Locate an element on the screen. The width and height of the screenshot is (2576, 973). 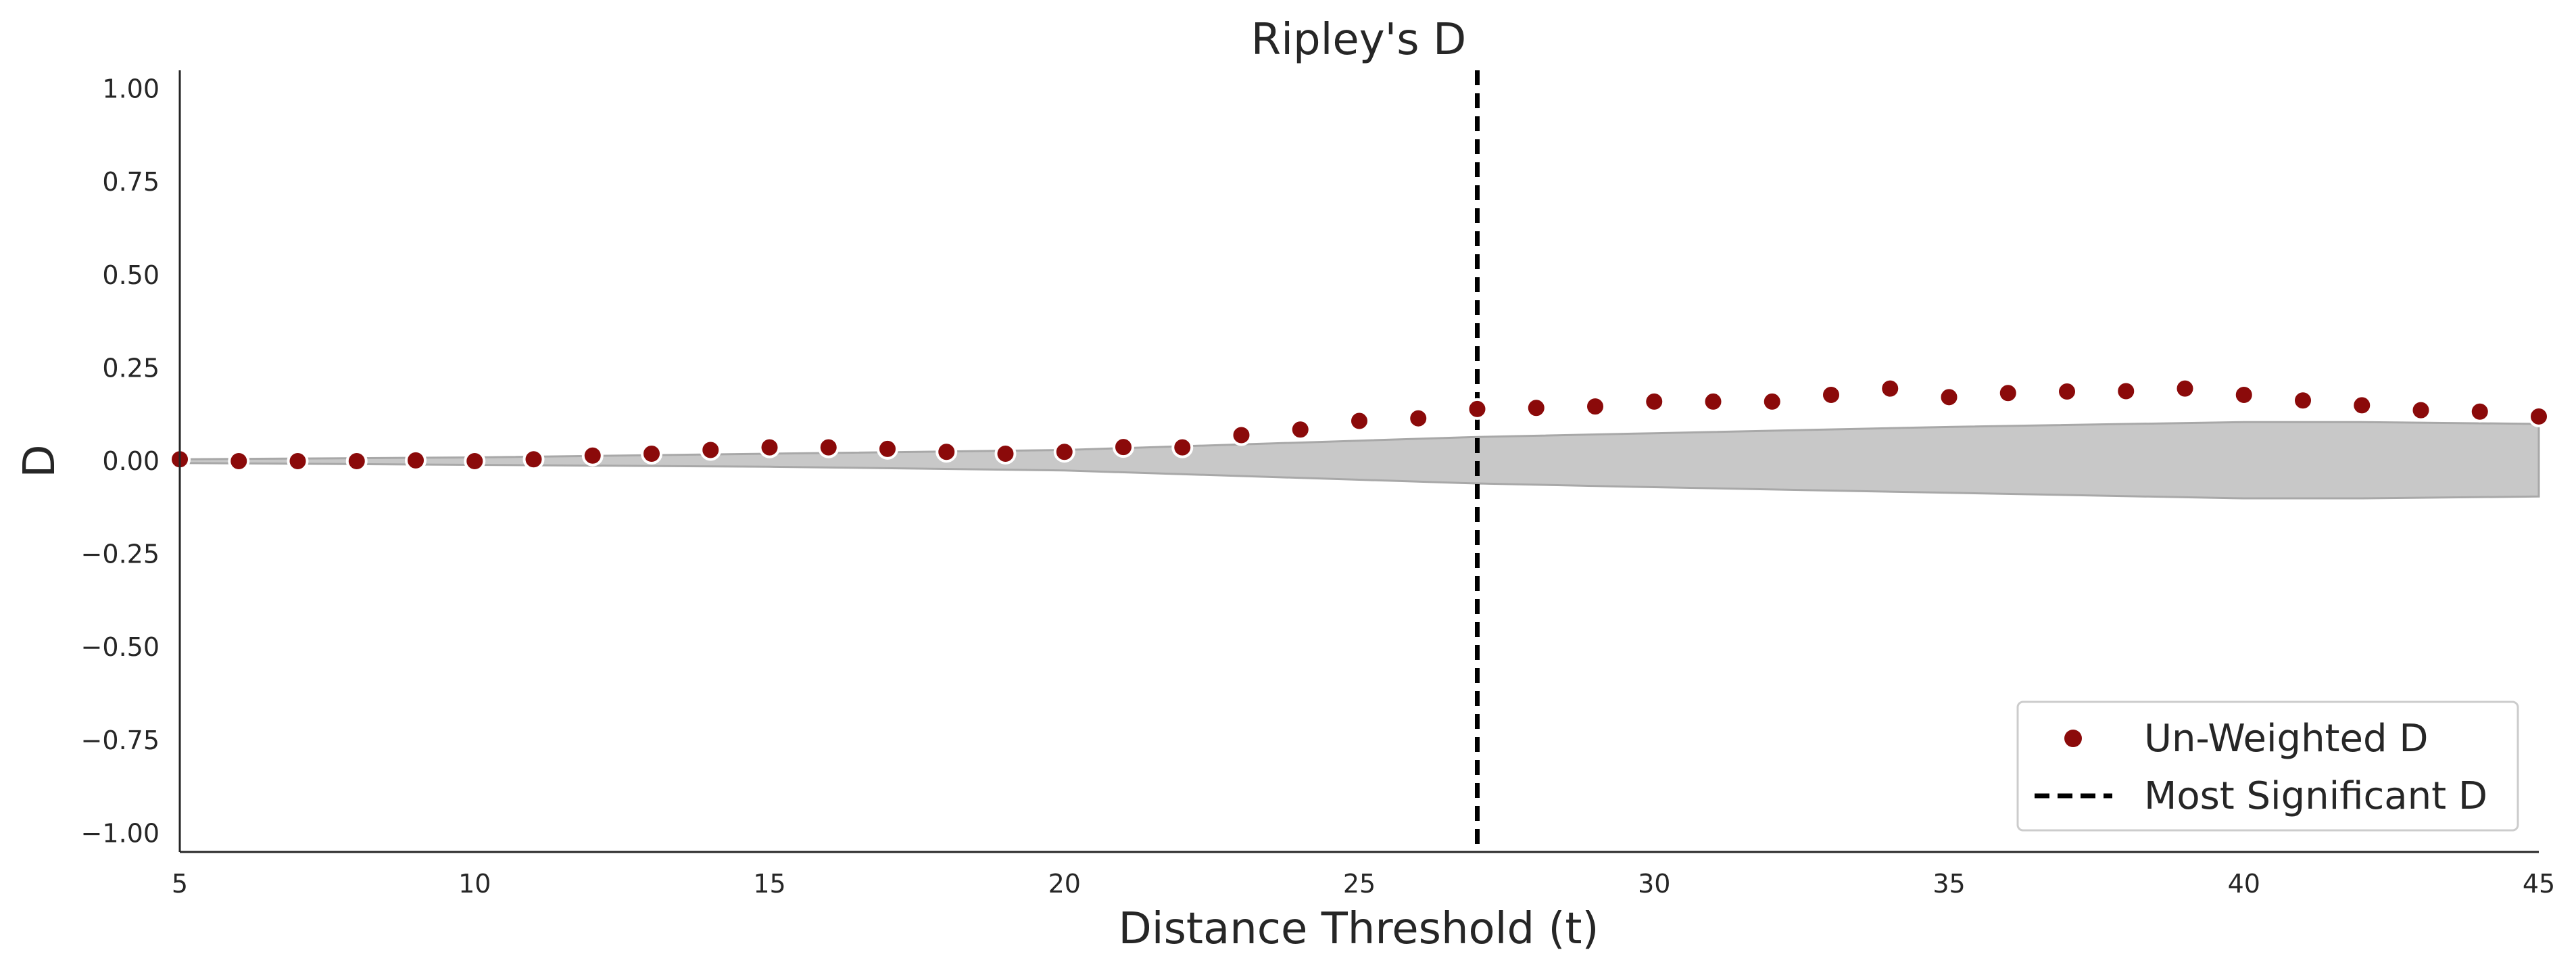
x-axis-title: Distance Threshold (t) is located at coordinates (1359, 929).